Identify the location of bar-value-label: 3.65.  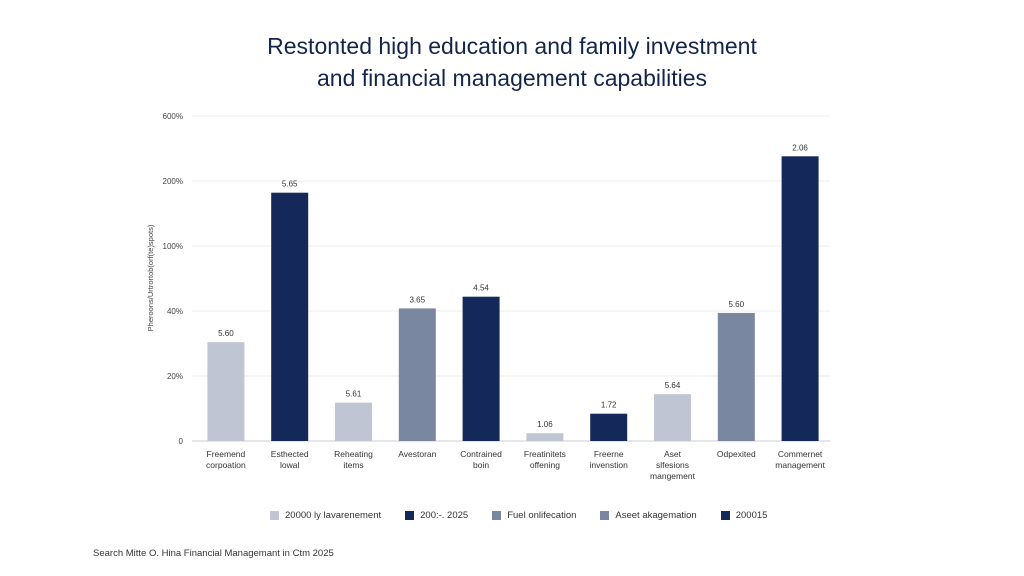
(418, 299).